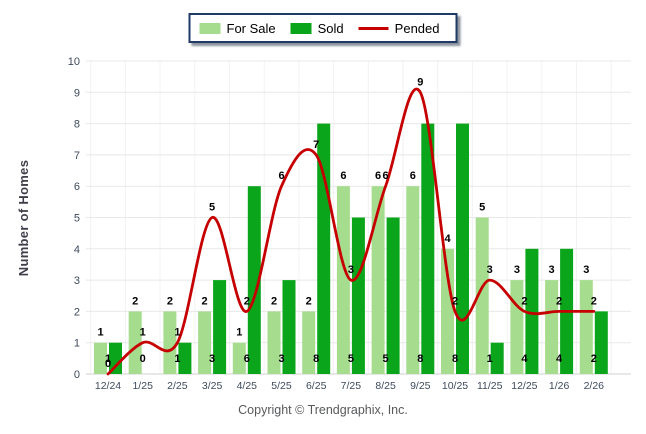  Describe the element at coordinates (420, 386) in the screenshot. I see `x-axis-label: 9/25` at that location.